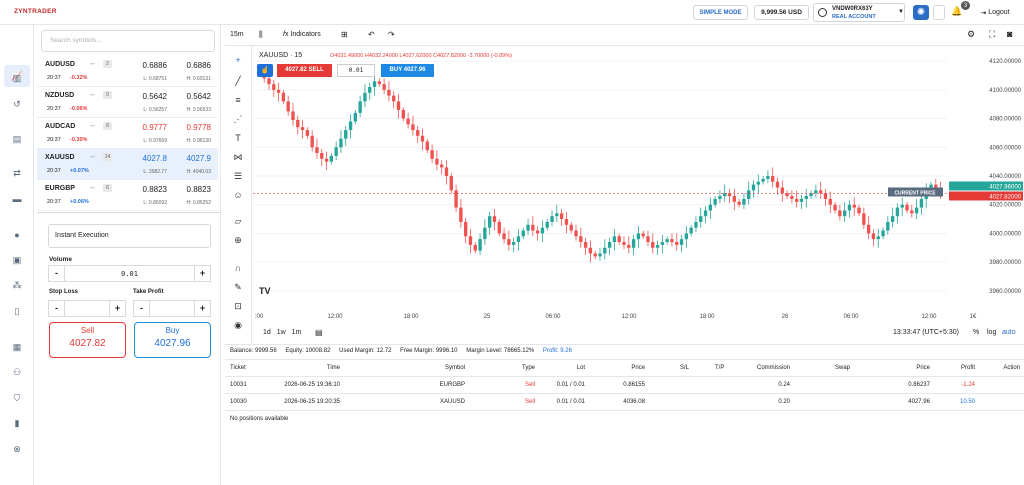  I want to click on buy-button: Buy 4027.96, so click(172, 340).